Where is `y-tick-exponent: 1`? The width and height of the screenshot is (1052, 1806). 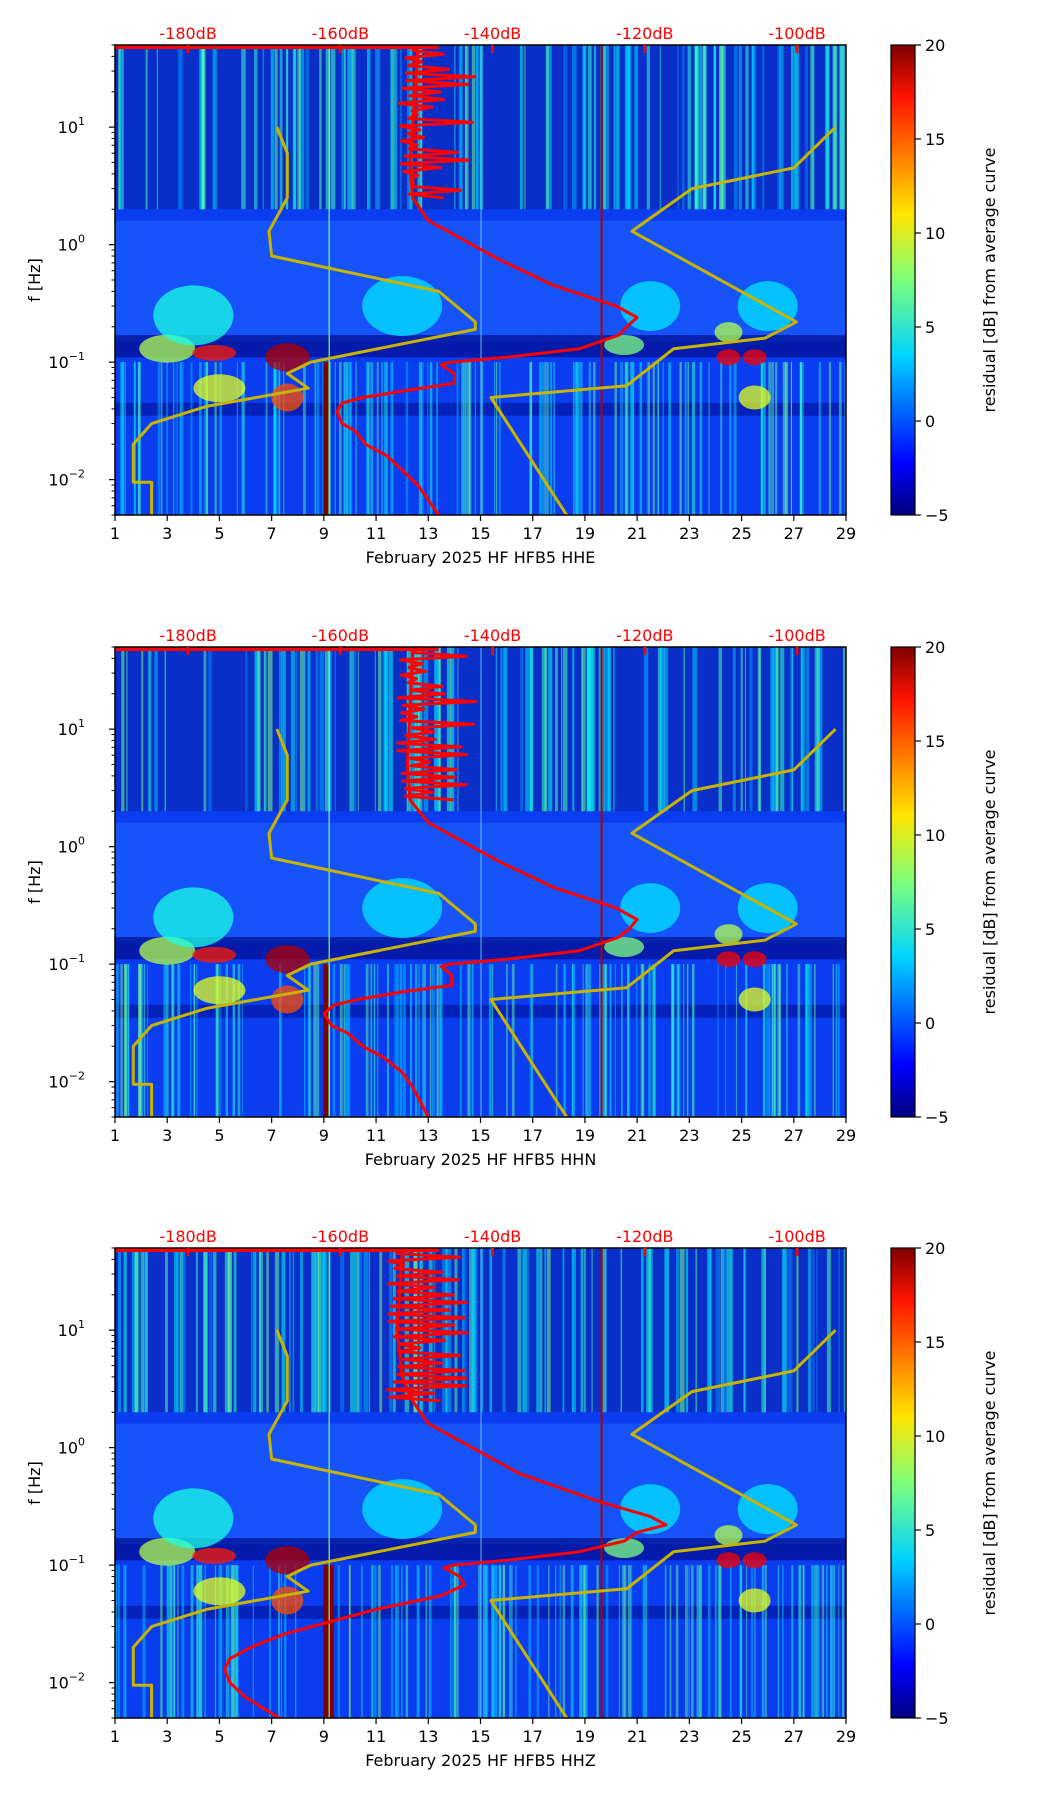 y-tick-exponent: 1 is located at coordinates (81, 1324).